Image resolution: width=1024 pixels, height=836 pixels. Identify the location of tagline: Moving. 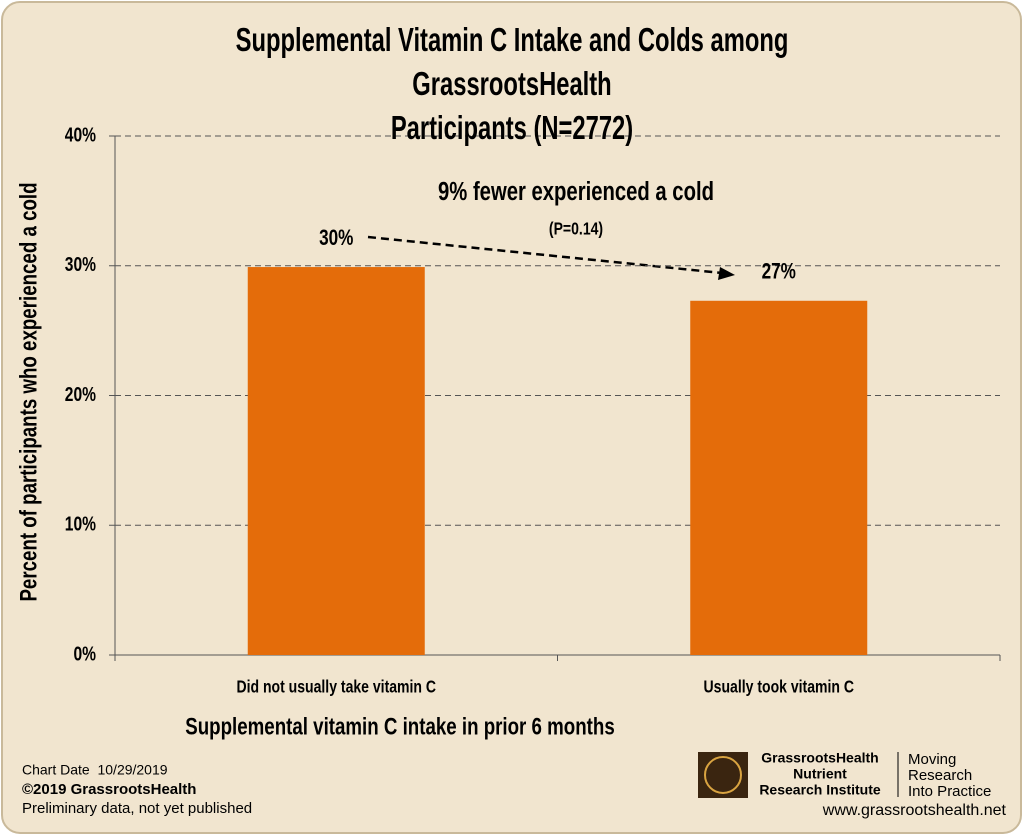
(932, 759).